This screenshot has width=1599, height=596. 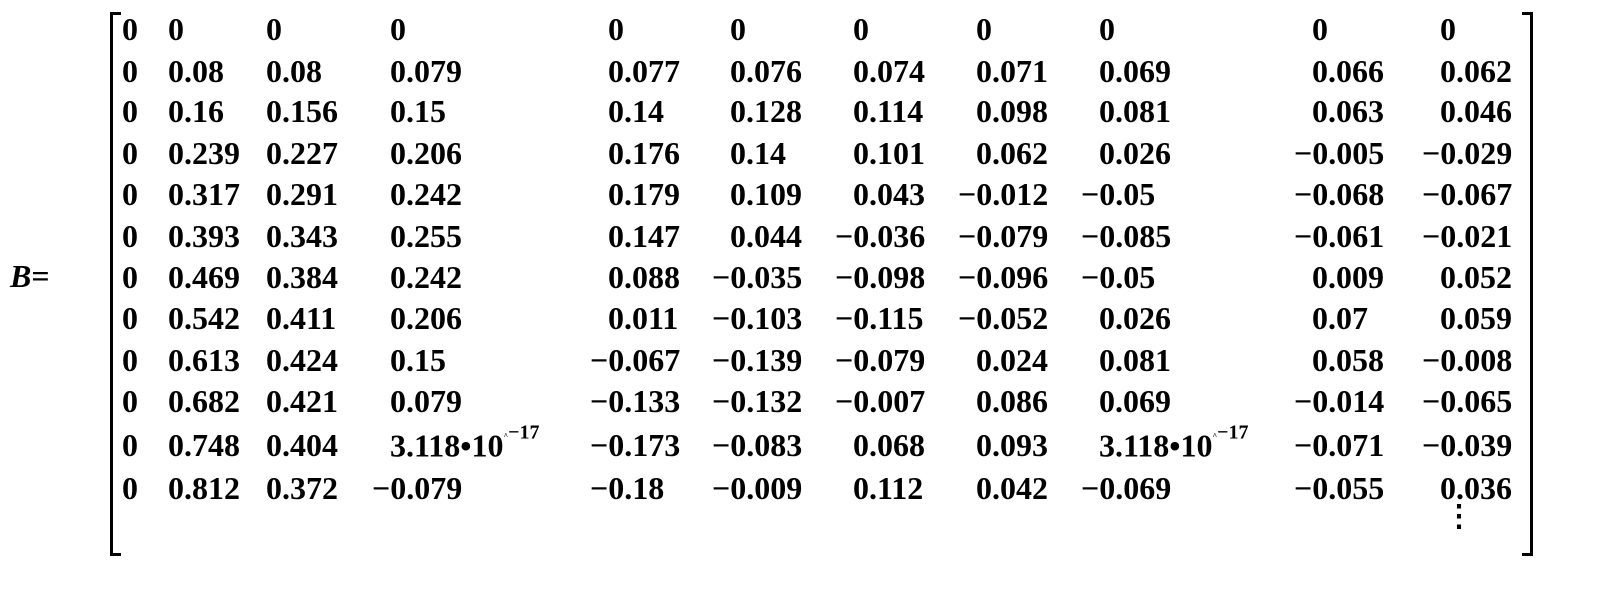 I want to click on matrix-cell: 0.052, so click(x=1476, y=277).